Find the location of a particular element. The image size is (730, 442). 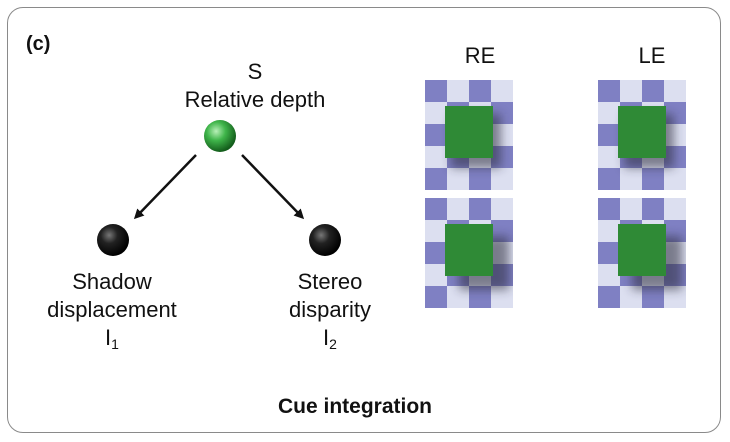

leaf-line2: displacement is located at coordinates (112, 309).